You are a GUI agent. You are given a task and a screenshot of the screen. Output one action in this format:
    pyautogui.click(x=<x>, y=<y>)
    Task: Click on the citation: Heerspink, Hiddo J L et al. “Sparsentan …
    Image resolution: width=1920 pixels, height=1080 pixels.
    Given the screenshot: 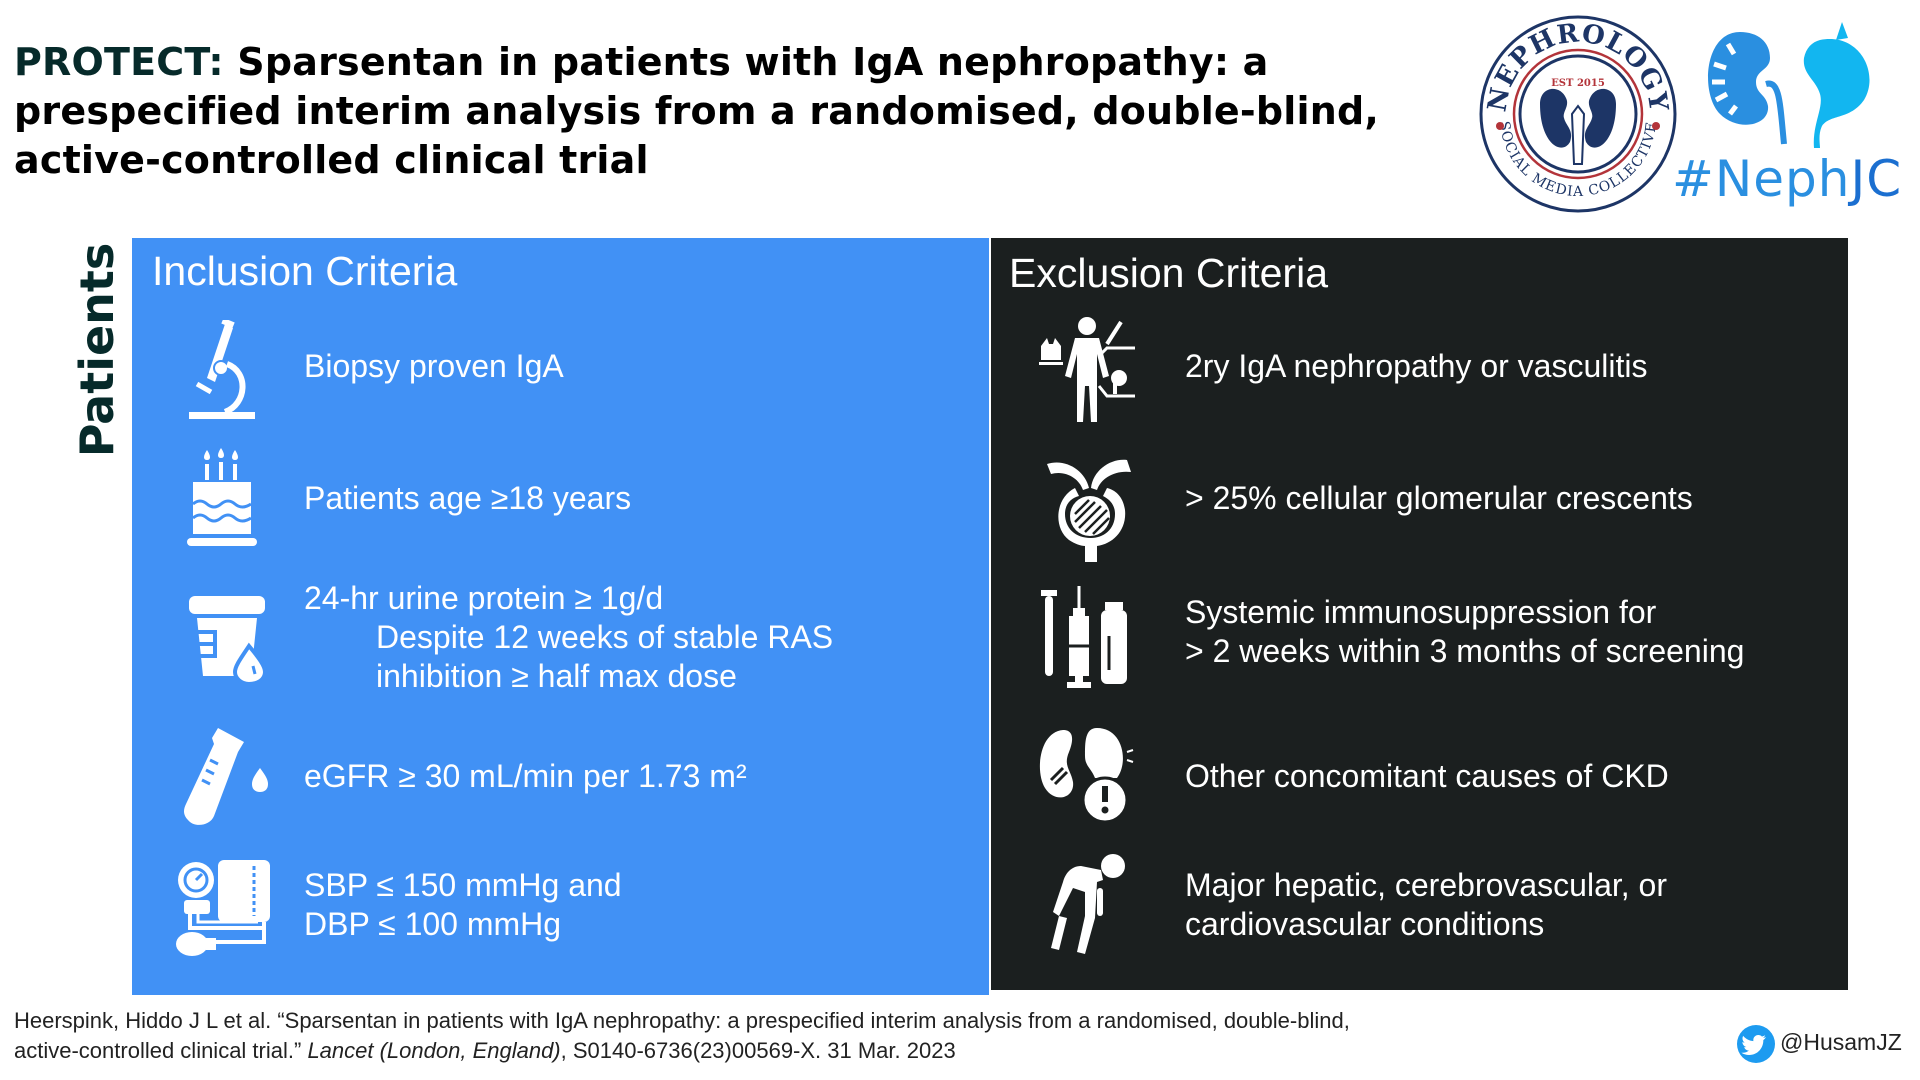 What is the action you would take?
    pyautogui.click(x=864, y=1036)
    